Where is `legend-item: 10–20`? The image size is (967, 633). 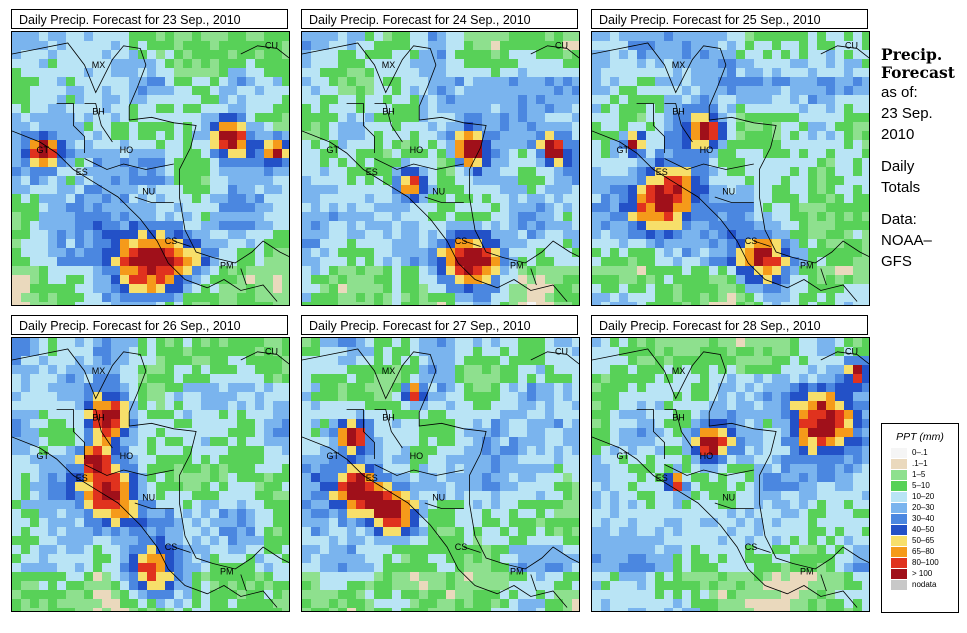
legend-item: 10–20 is located at coordinates (924, 496).